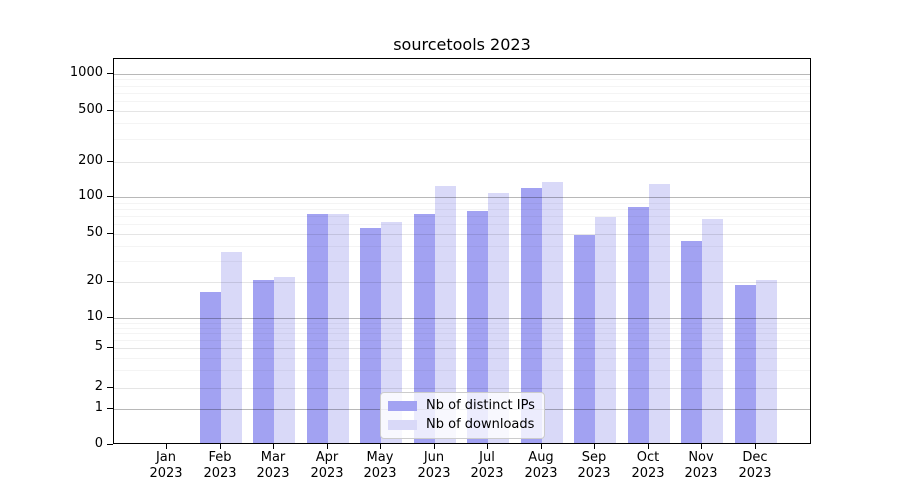 The image size is (900, 500). I want to click on y-tick-label: 0, so click(98, 443).